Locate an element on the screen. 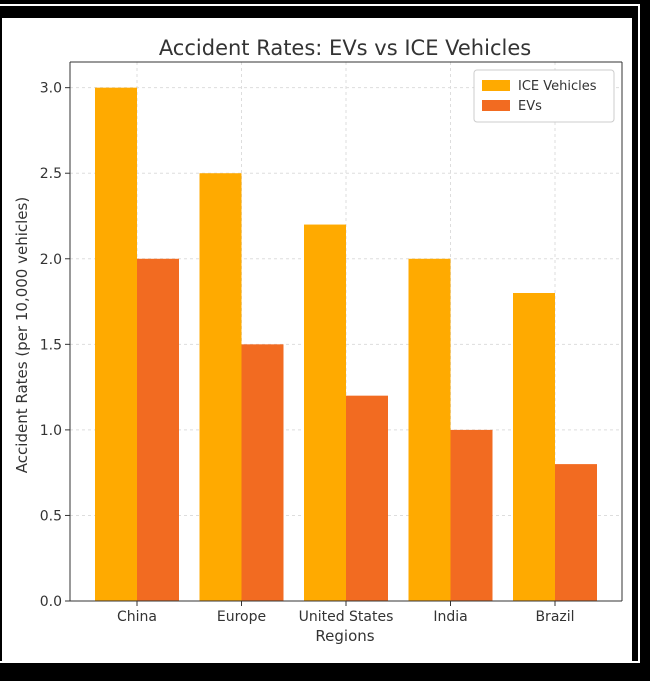 The width and height of the screenshot is (650, 681). y-tick-label: 1.5 is located at coordinates (51, 345).